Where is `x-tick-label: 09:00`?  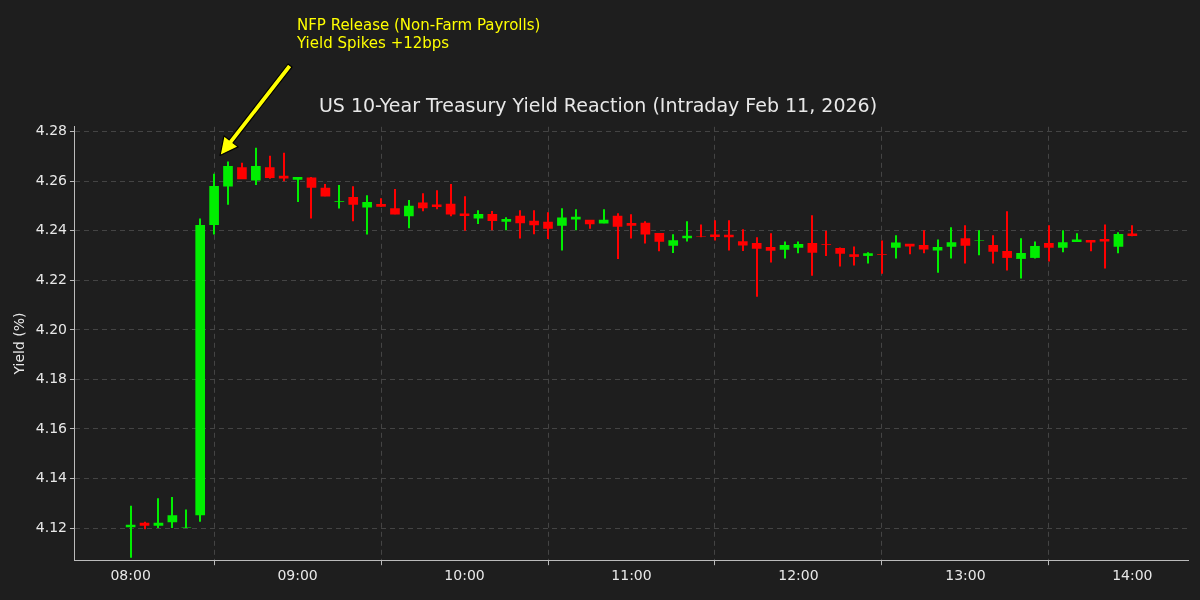 x-tick-label: 09:00 is located at coordinates (297, 575).